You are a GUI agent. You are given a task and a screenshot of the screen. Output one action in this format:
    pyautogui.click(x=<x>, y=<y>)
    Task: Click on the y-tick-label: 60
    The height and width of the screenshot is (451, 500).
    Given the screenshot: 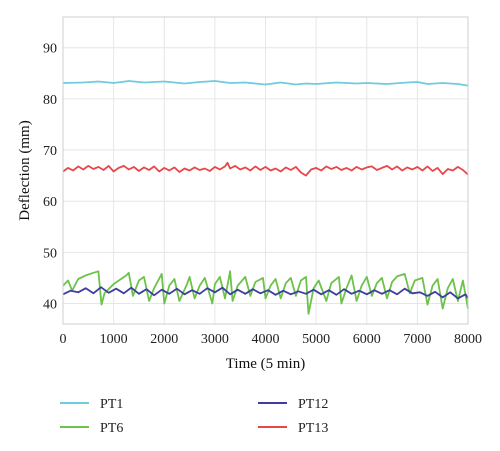 What is the action you would take?
    pyautogui.click(x=50, y=202)
    